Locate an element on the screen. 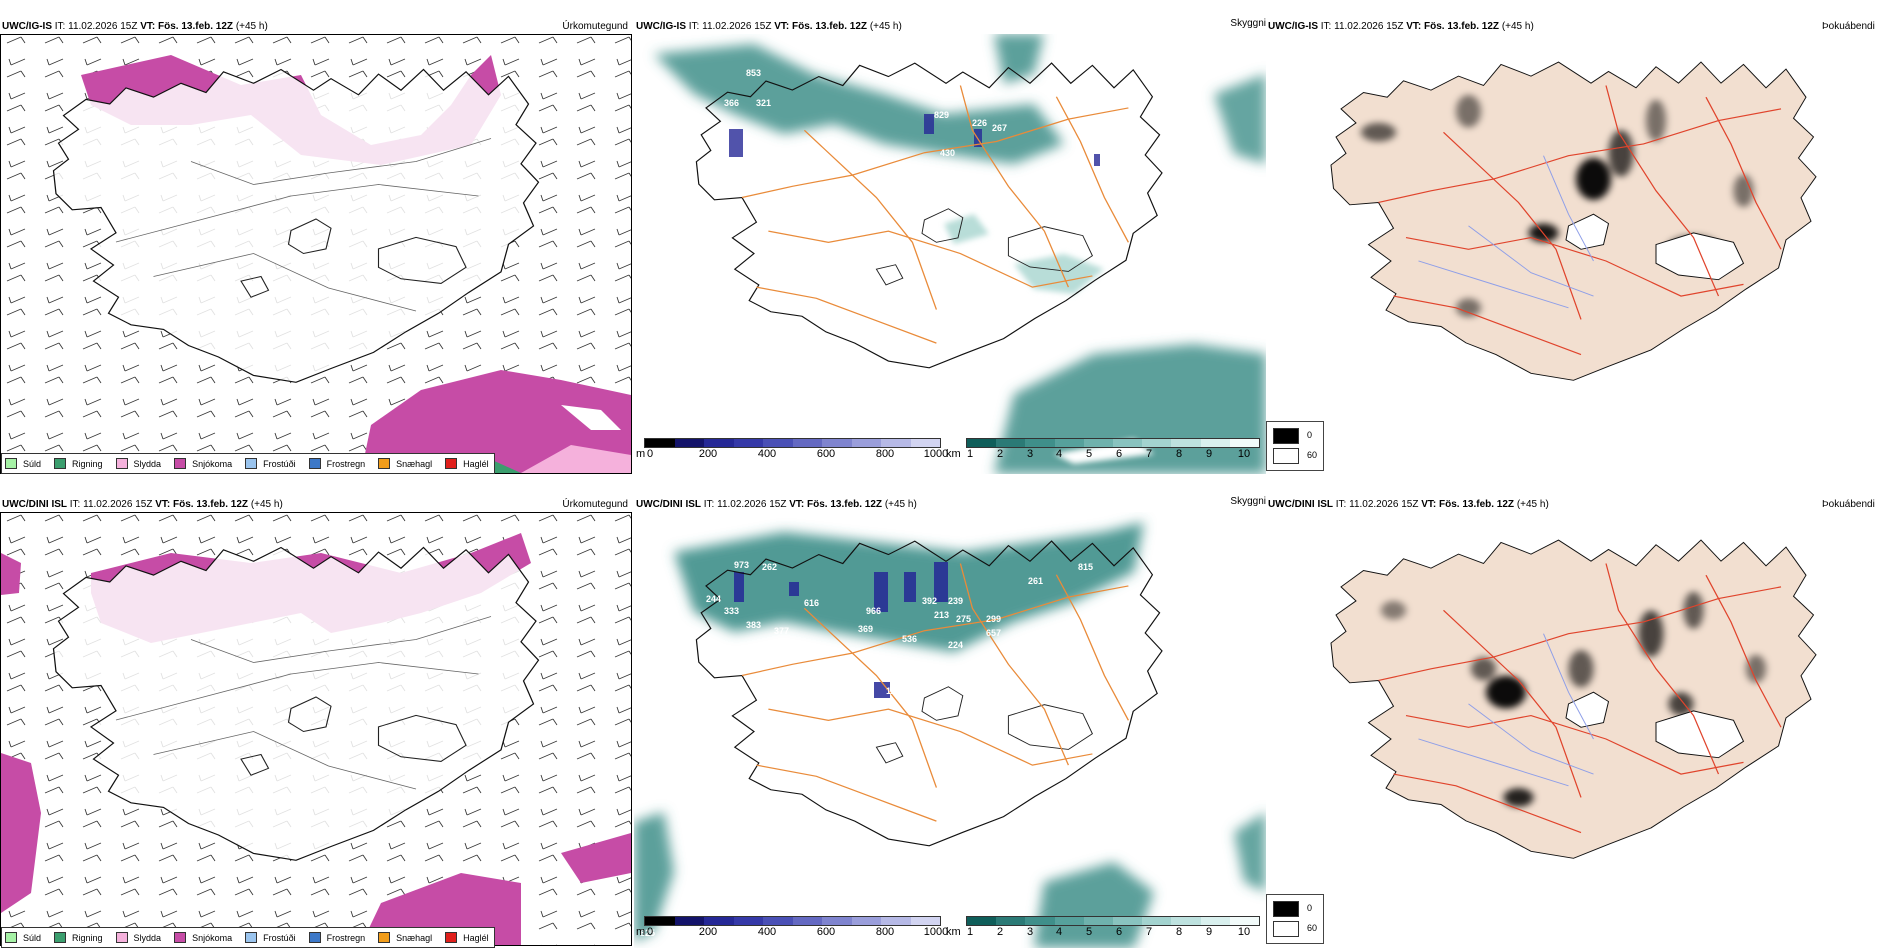 The height and width of the screenshot is (950, 1900). cloud-base-unit: m is located at coordinates (641, 454).